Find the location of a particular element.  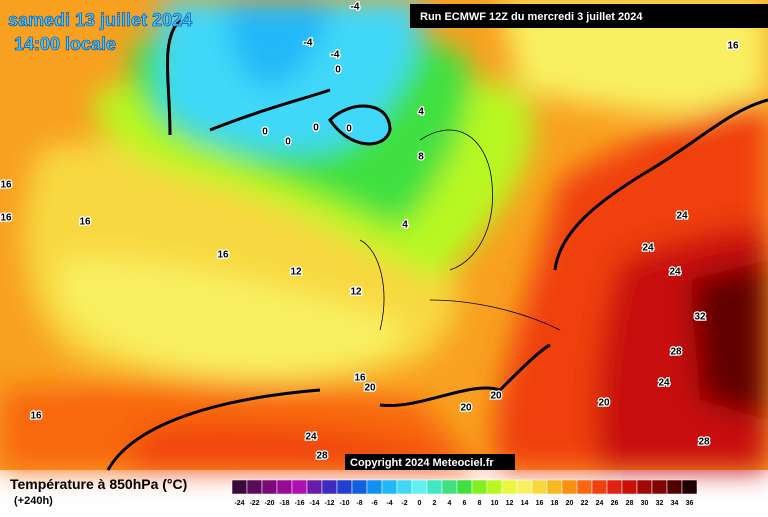

forecast-date: samedi 13 juillet 2024 is located at coordinates (100, 20).